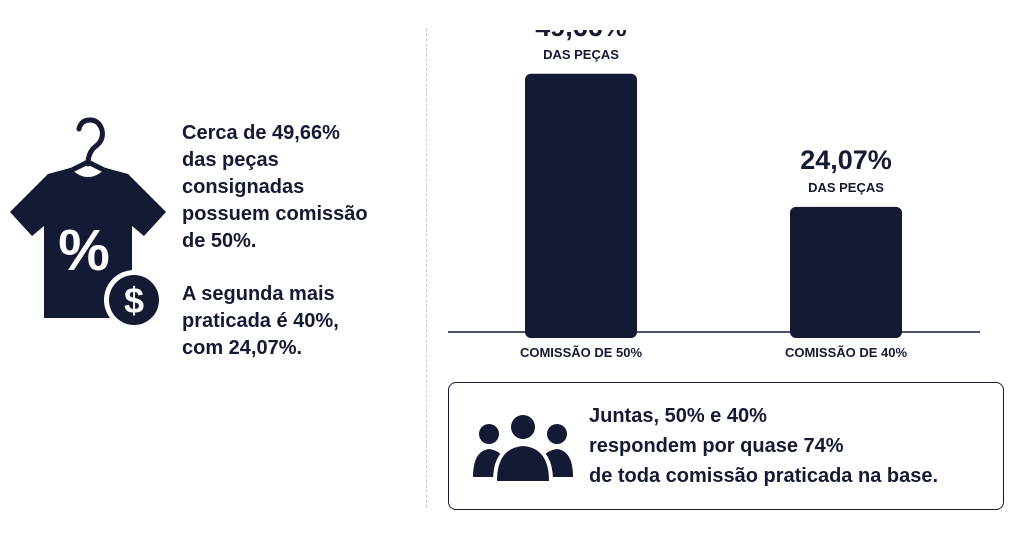 Image resolution: width=1024 pixels, height=536 pixels. I want to click on text-line: com 24,07%., so click(242, 348).